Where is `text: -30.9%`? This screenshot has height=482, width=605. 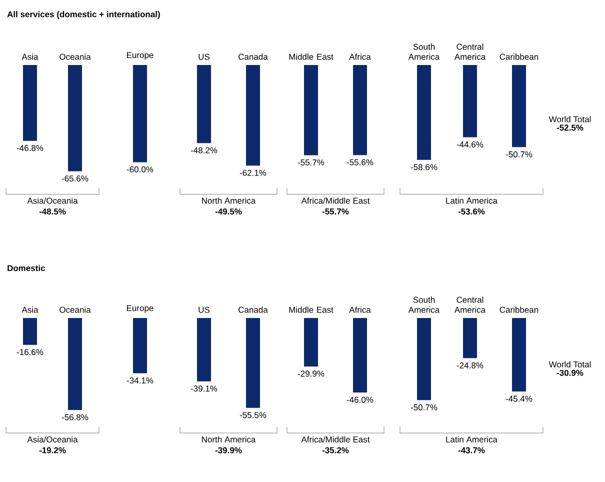
text: -30.9% is located at coordinates (570, 373).